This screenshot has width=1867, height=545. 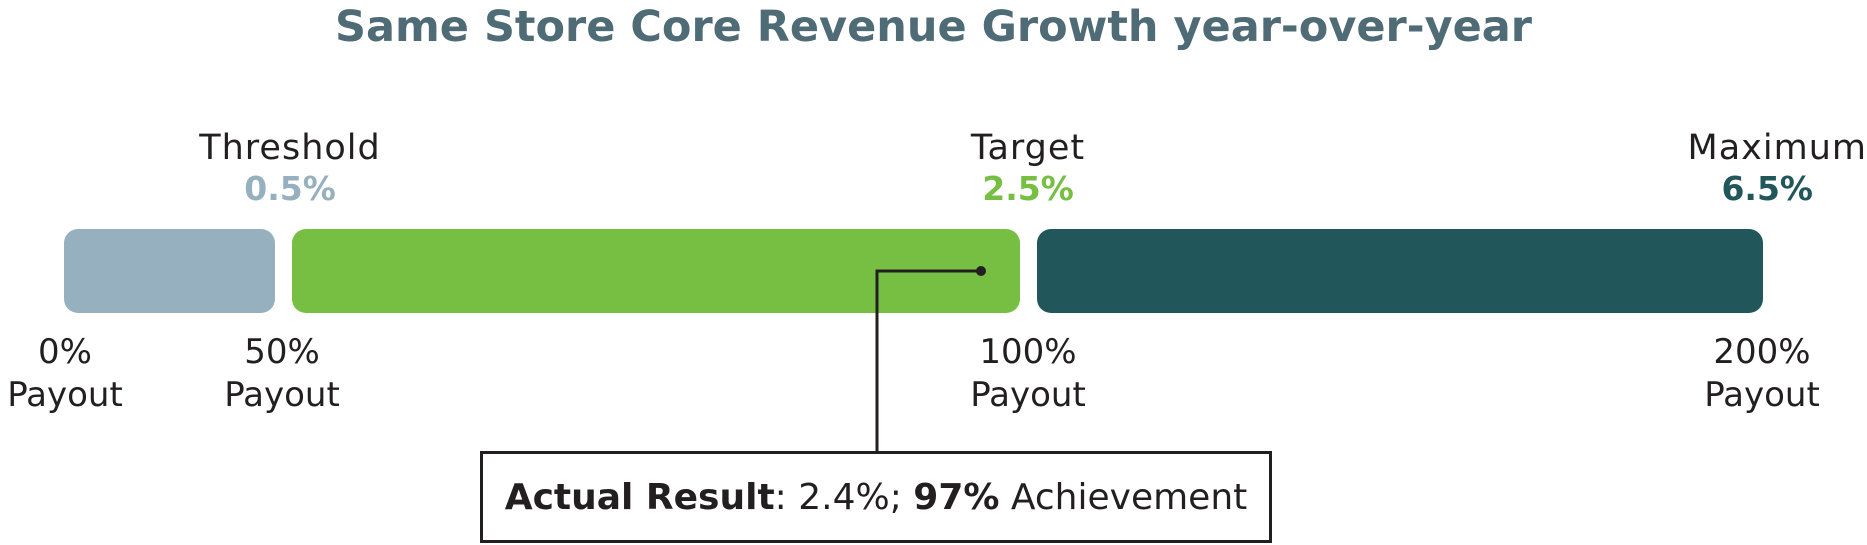 I want to click on maximum-segment, so click(x=1400, y=271).